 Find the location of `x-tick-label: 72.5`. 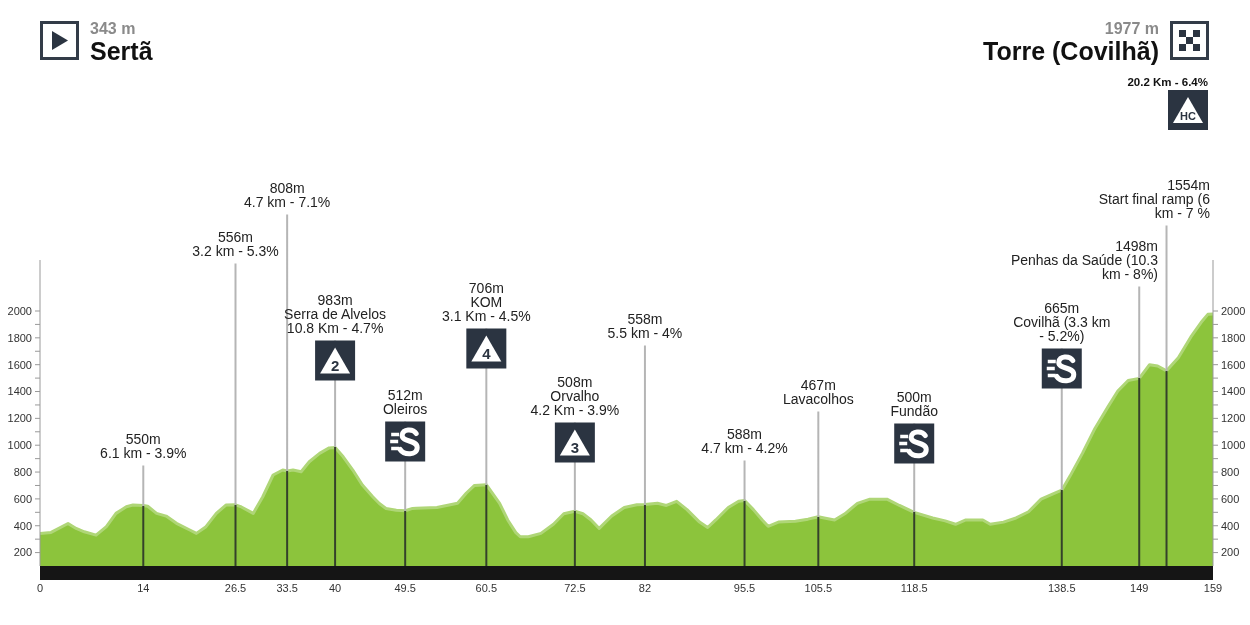

x-tick-label: 72.5 is located at coordinates (575, 587).